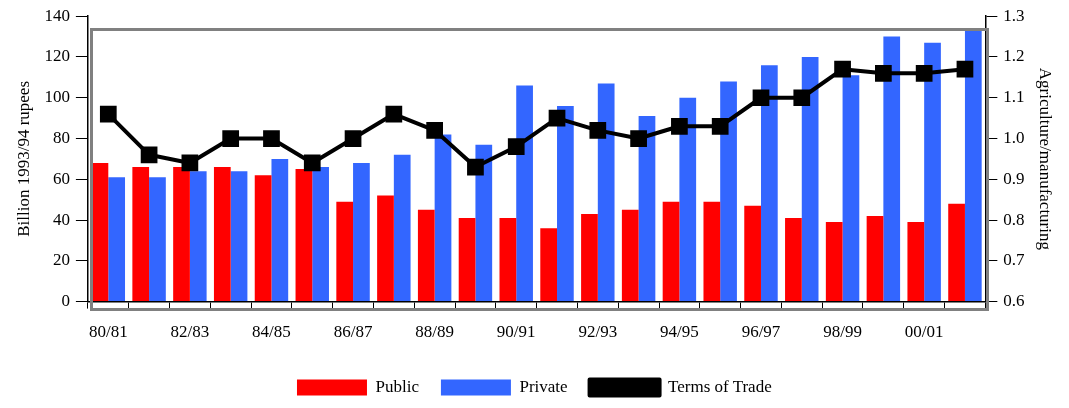 The width and height of the screenshot is (1069, 408). Describe the element at coordinates (397, 386) in the screenshot. I see `legend-label: Public` at that location.